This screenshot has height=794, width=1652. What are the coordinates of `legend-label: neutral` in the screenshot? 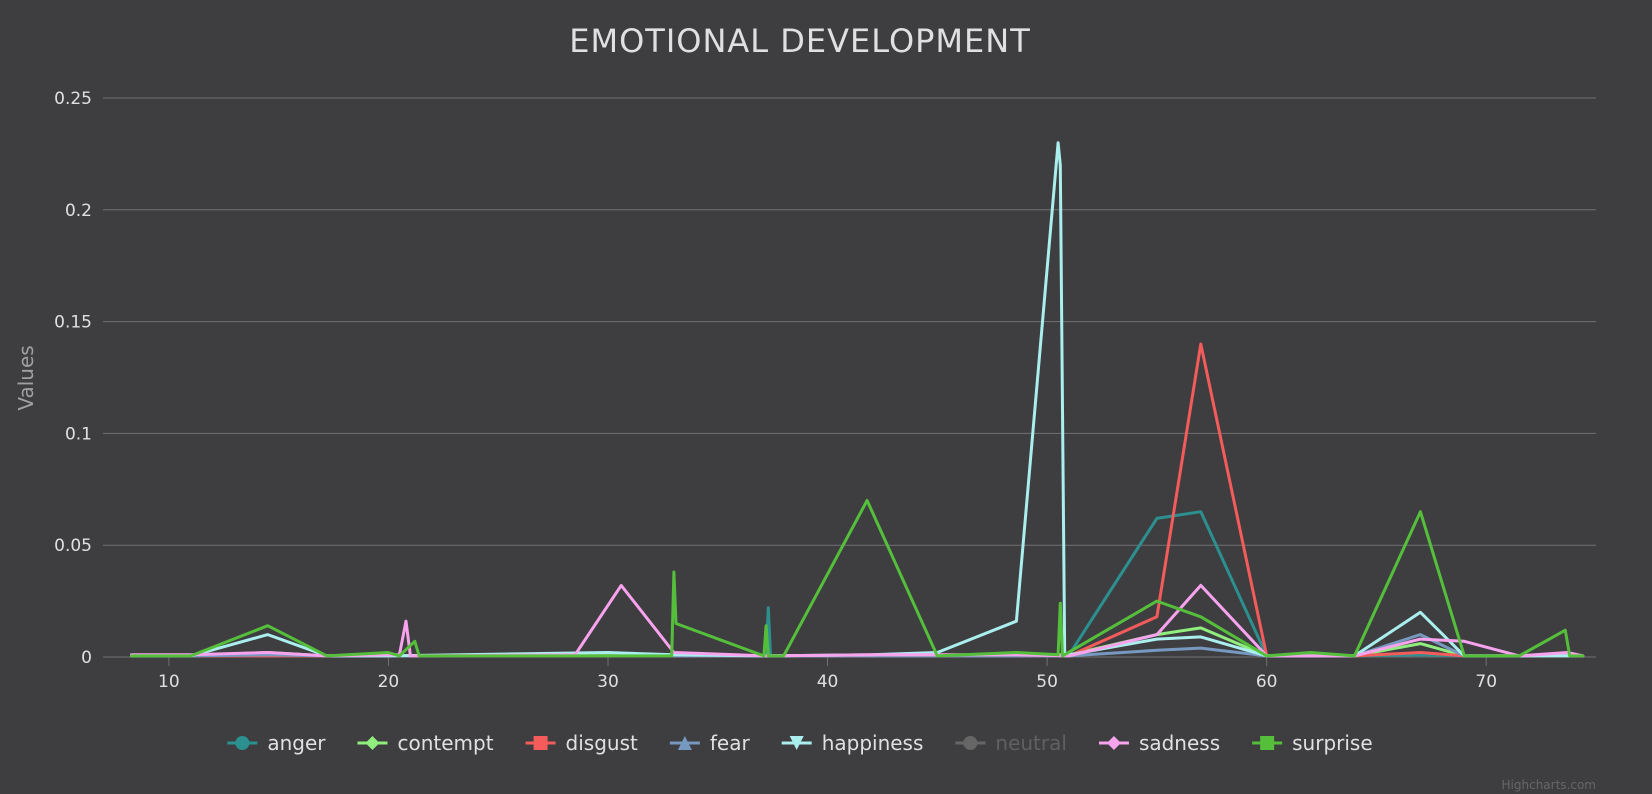 It's located at (1031, 743).